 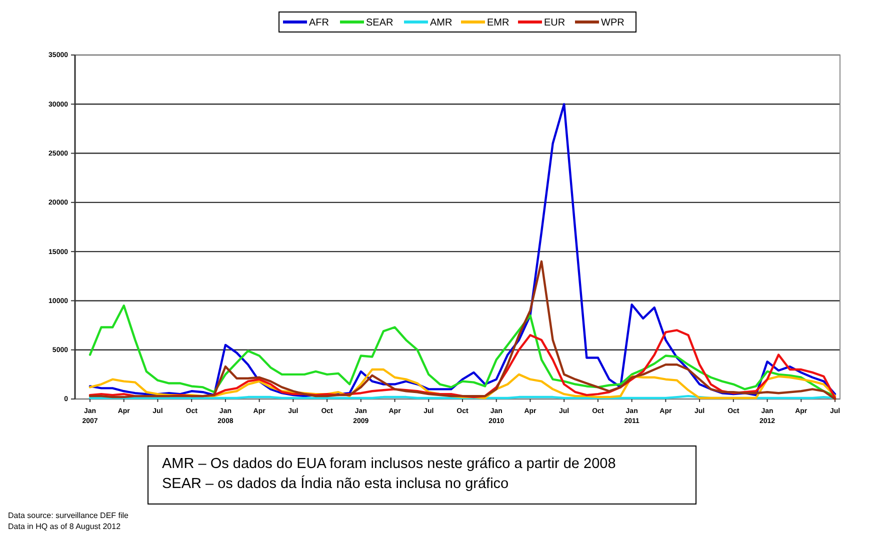 What do you see at coordinates (380, 23) in the screenshot?
I see `legend-label: SEAR` at bounding box center [380, 23].